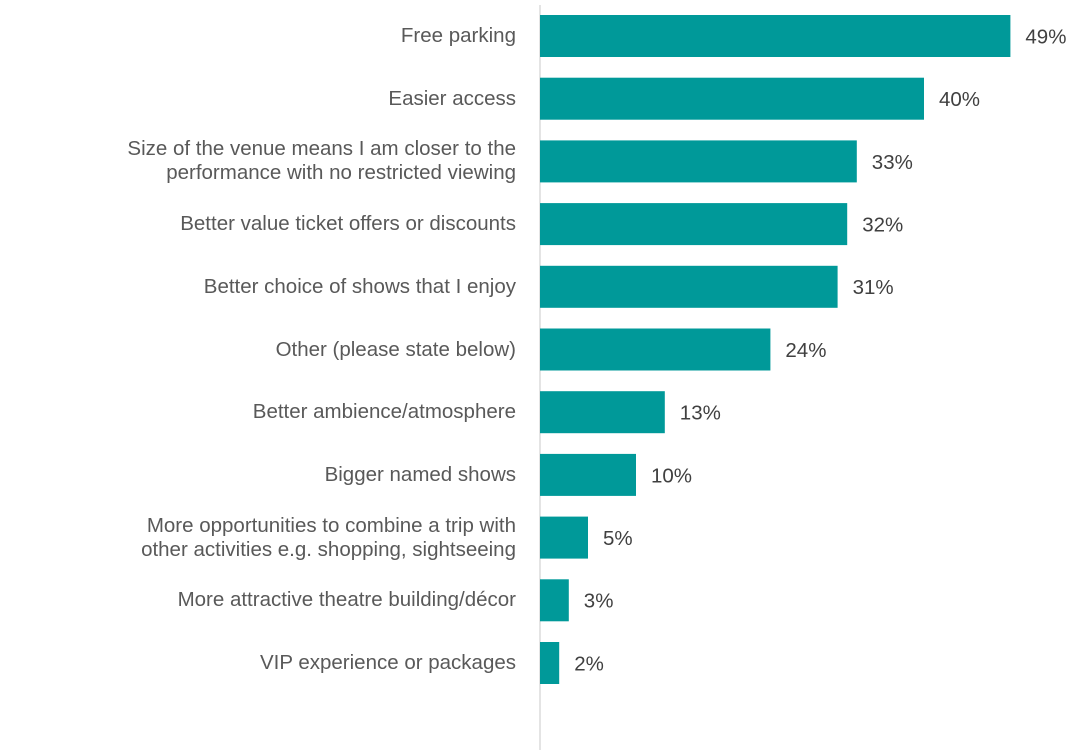 This screenshot has height=753, width=1082. Describe the element at coordinates (387, 662) in the screenshot. I see `category-label: VIP experience or packages` at that location.